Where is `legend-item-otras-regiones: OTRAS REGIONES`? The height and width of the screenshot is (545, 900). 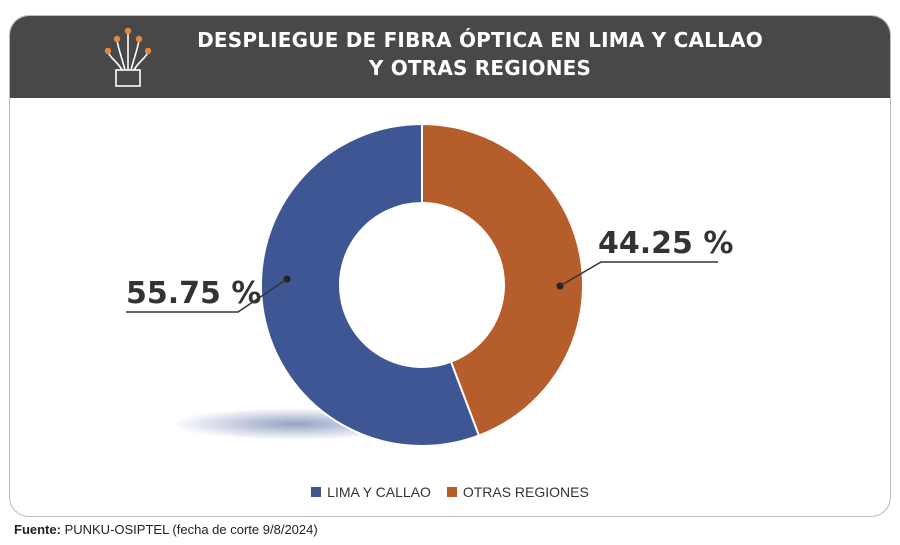
legend-item-otras-regiones: OTRAS REGIONES is located at coordinates (517, 492).